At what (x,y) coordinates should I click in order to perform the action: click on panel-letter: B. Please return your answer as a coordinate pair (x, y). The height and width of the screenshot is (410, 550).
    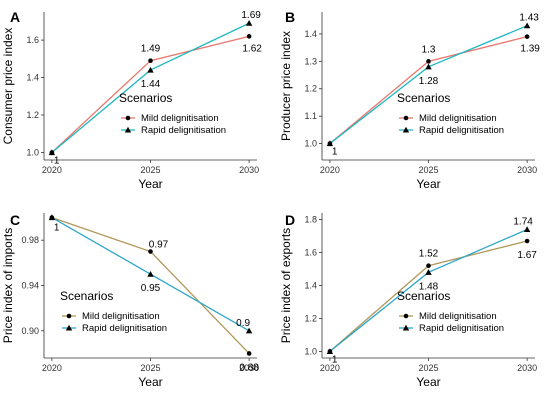
    Looking at the image, I should click on (290, 17).